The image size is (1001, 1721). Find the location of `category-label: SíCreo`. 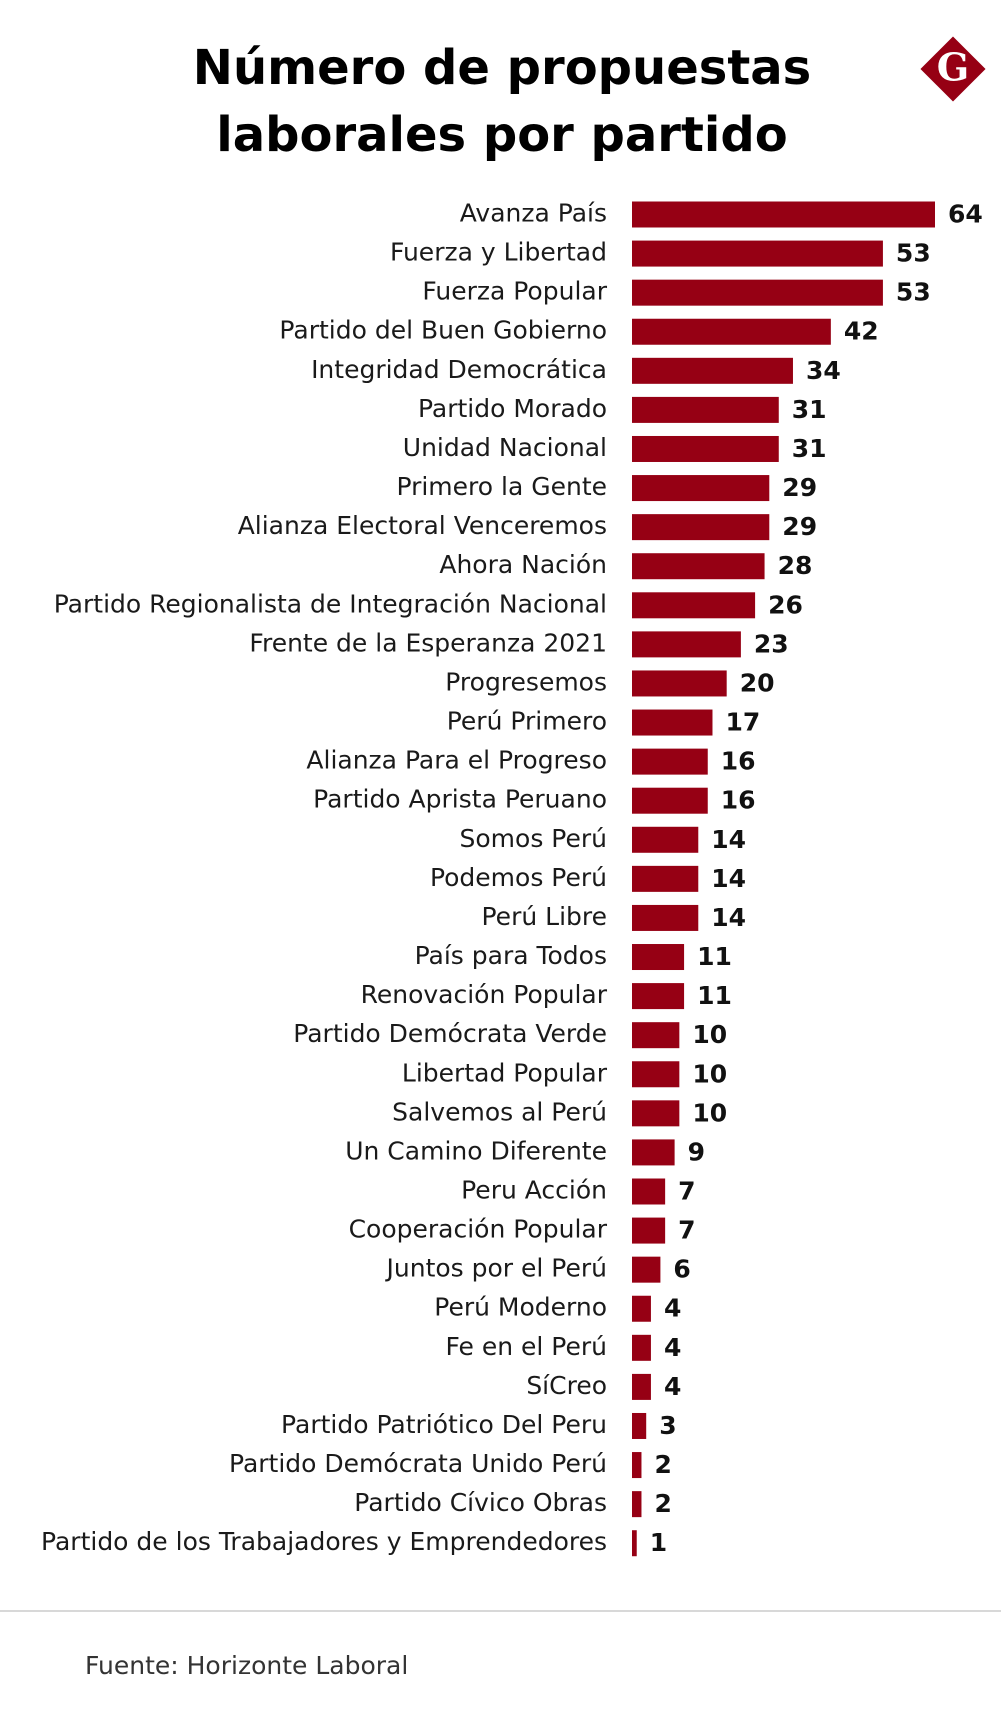

category-label: SíCreo is located at coordinates (566, 1385).